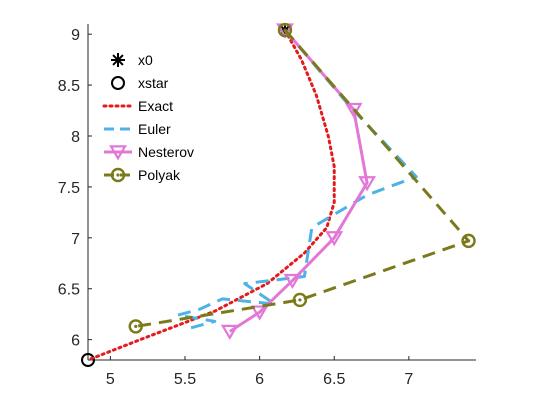  Describe the element at coordinates (145, 60) in the screenshot. I see `legend-label: x0` at that location.